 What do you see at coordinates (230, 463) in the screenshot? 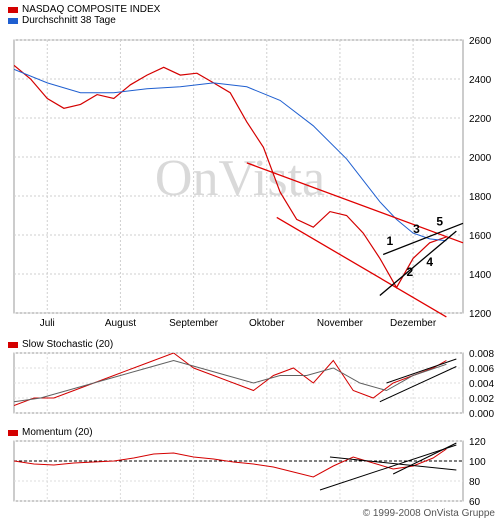
I see `momentum-line` at bounding box center [230, 463].